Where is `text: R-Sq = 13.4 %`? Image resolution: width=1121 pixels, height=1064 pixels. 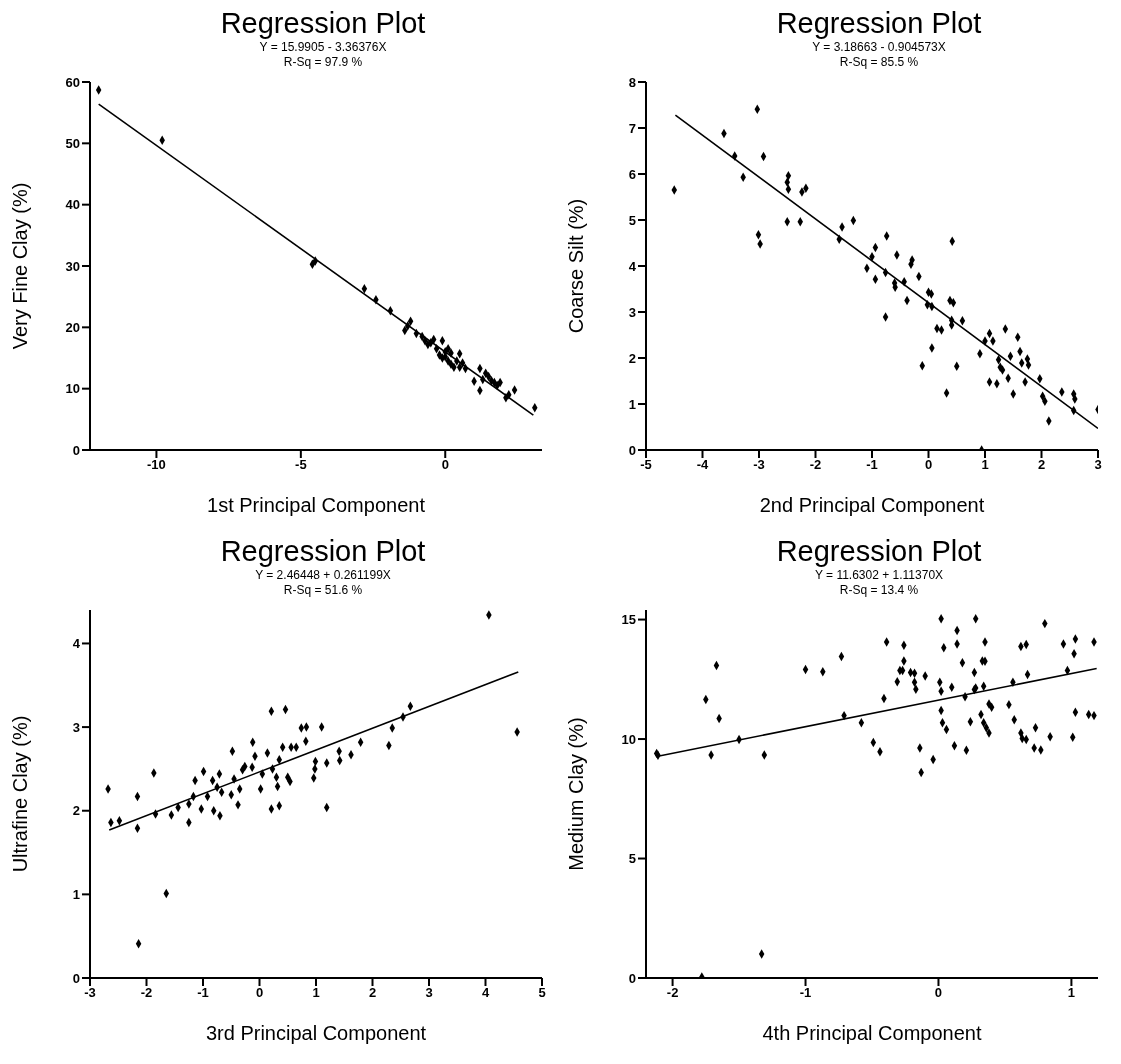 text: R-Sq = 13.4 % is located at coordinates (879, 590).